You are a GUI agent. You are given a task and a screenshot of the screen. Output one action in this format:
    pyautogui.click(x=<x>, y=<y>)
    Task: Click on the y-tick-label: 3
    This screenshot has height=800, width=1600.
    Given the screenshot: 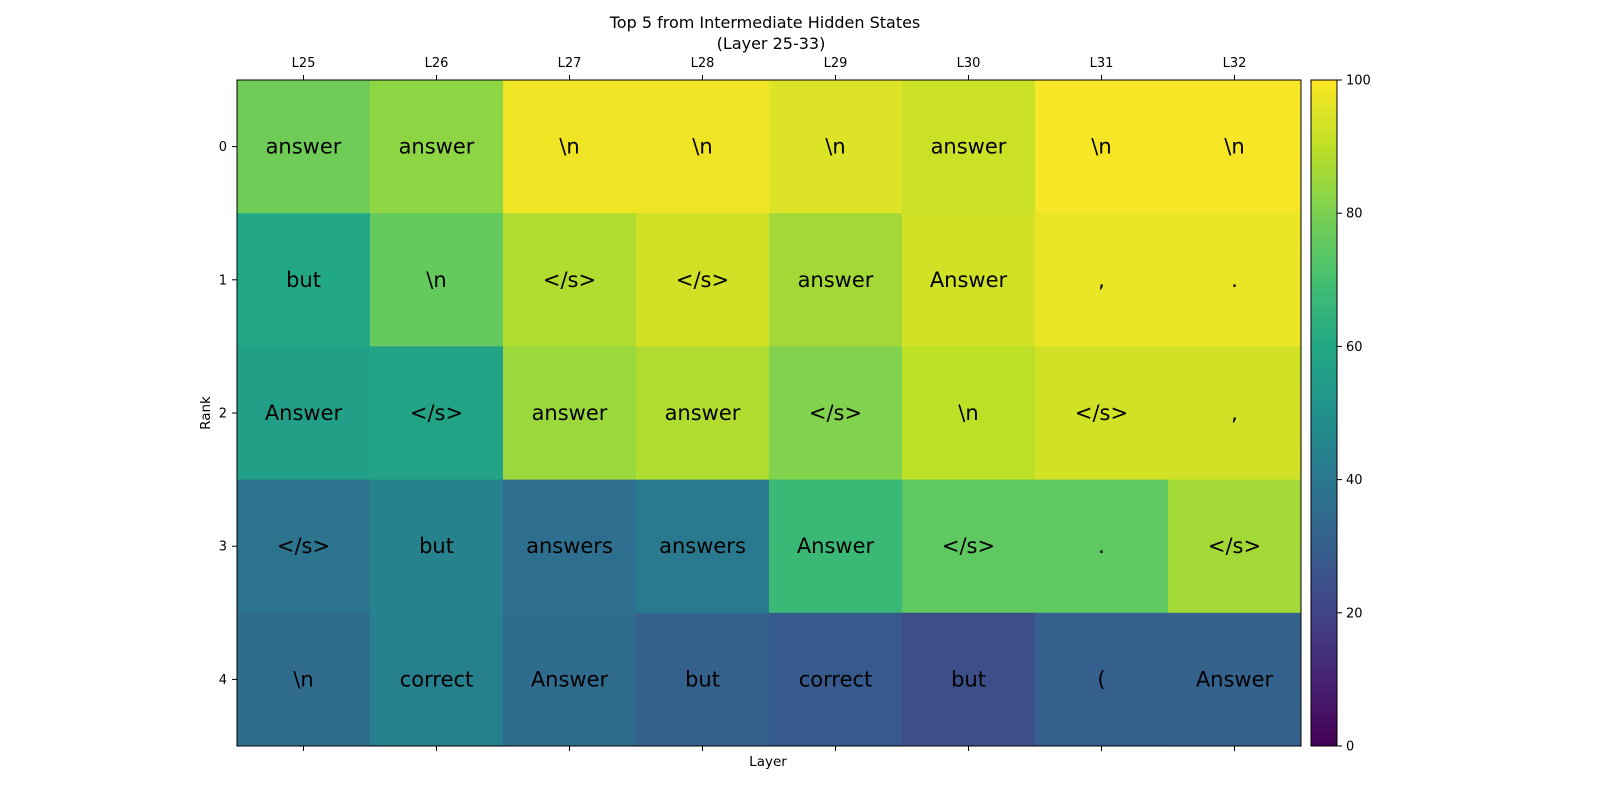 What is the action you would take?
    pyautogui.click(x=223, y=547)
    